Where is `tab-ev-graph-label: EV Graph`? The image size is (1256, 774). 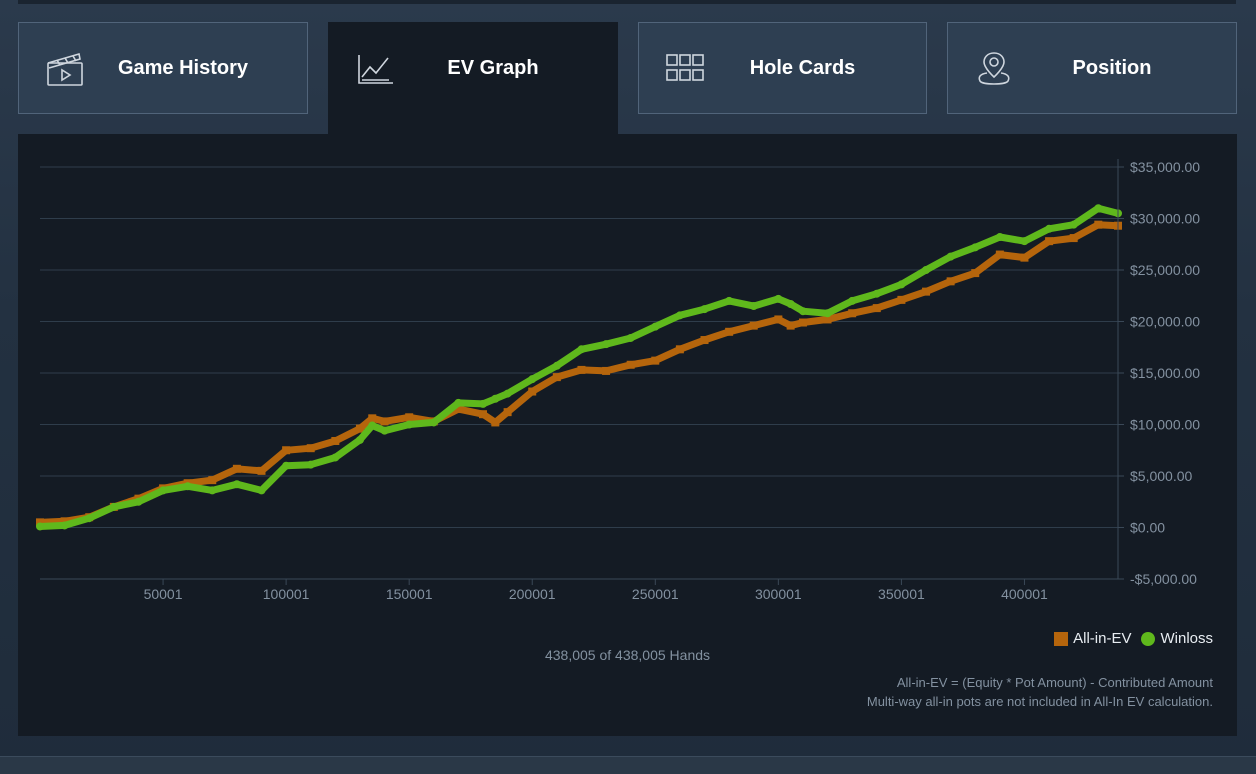
tab-ev-graph-label: EV Graph is located at coordinates (493, 68).